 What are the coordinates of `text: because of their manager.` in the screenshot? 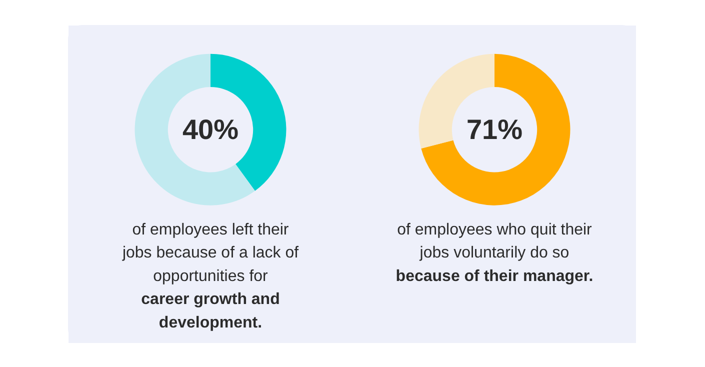 It's located at (495, 276).